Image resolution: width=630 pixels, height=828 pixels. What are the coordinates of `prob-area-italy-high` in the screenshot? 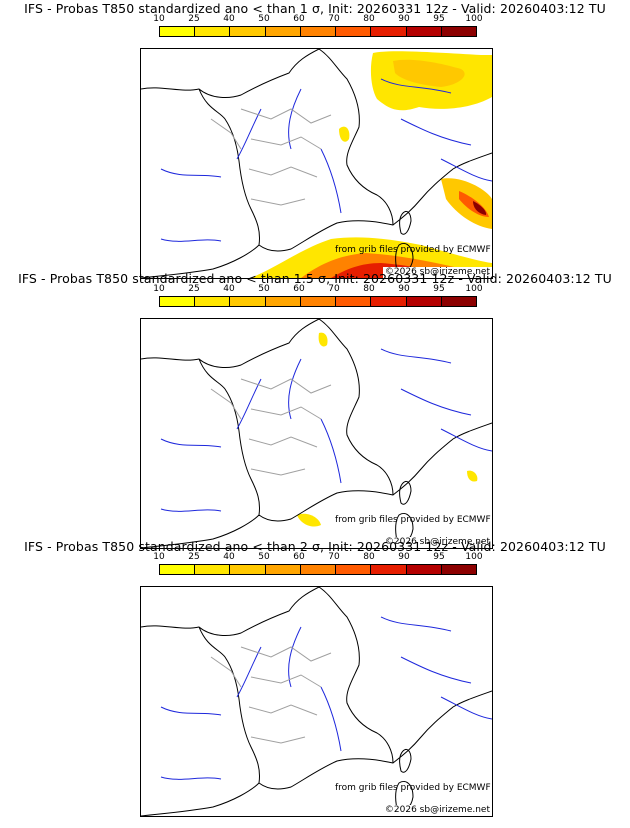 It's located at (480, 208).